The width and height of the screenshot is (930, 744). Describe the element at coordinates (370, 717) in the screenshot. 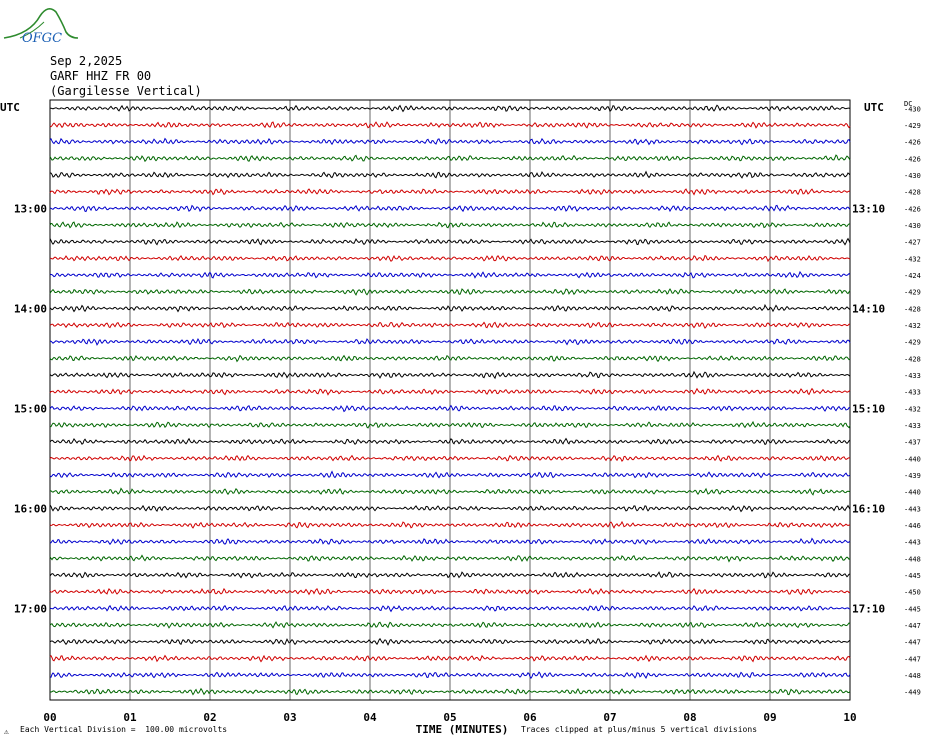

I see `x-tick-label: 04` at that location.